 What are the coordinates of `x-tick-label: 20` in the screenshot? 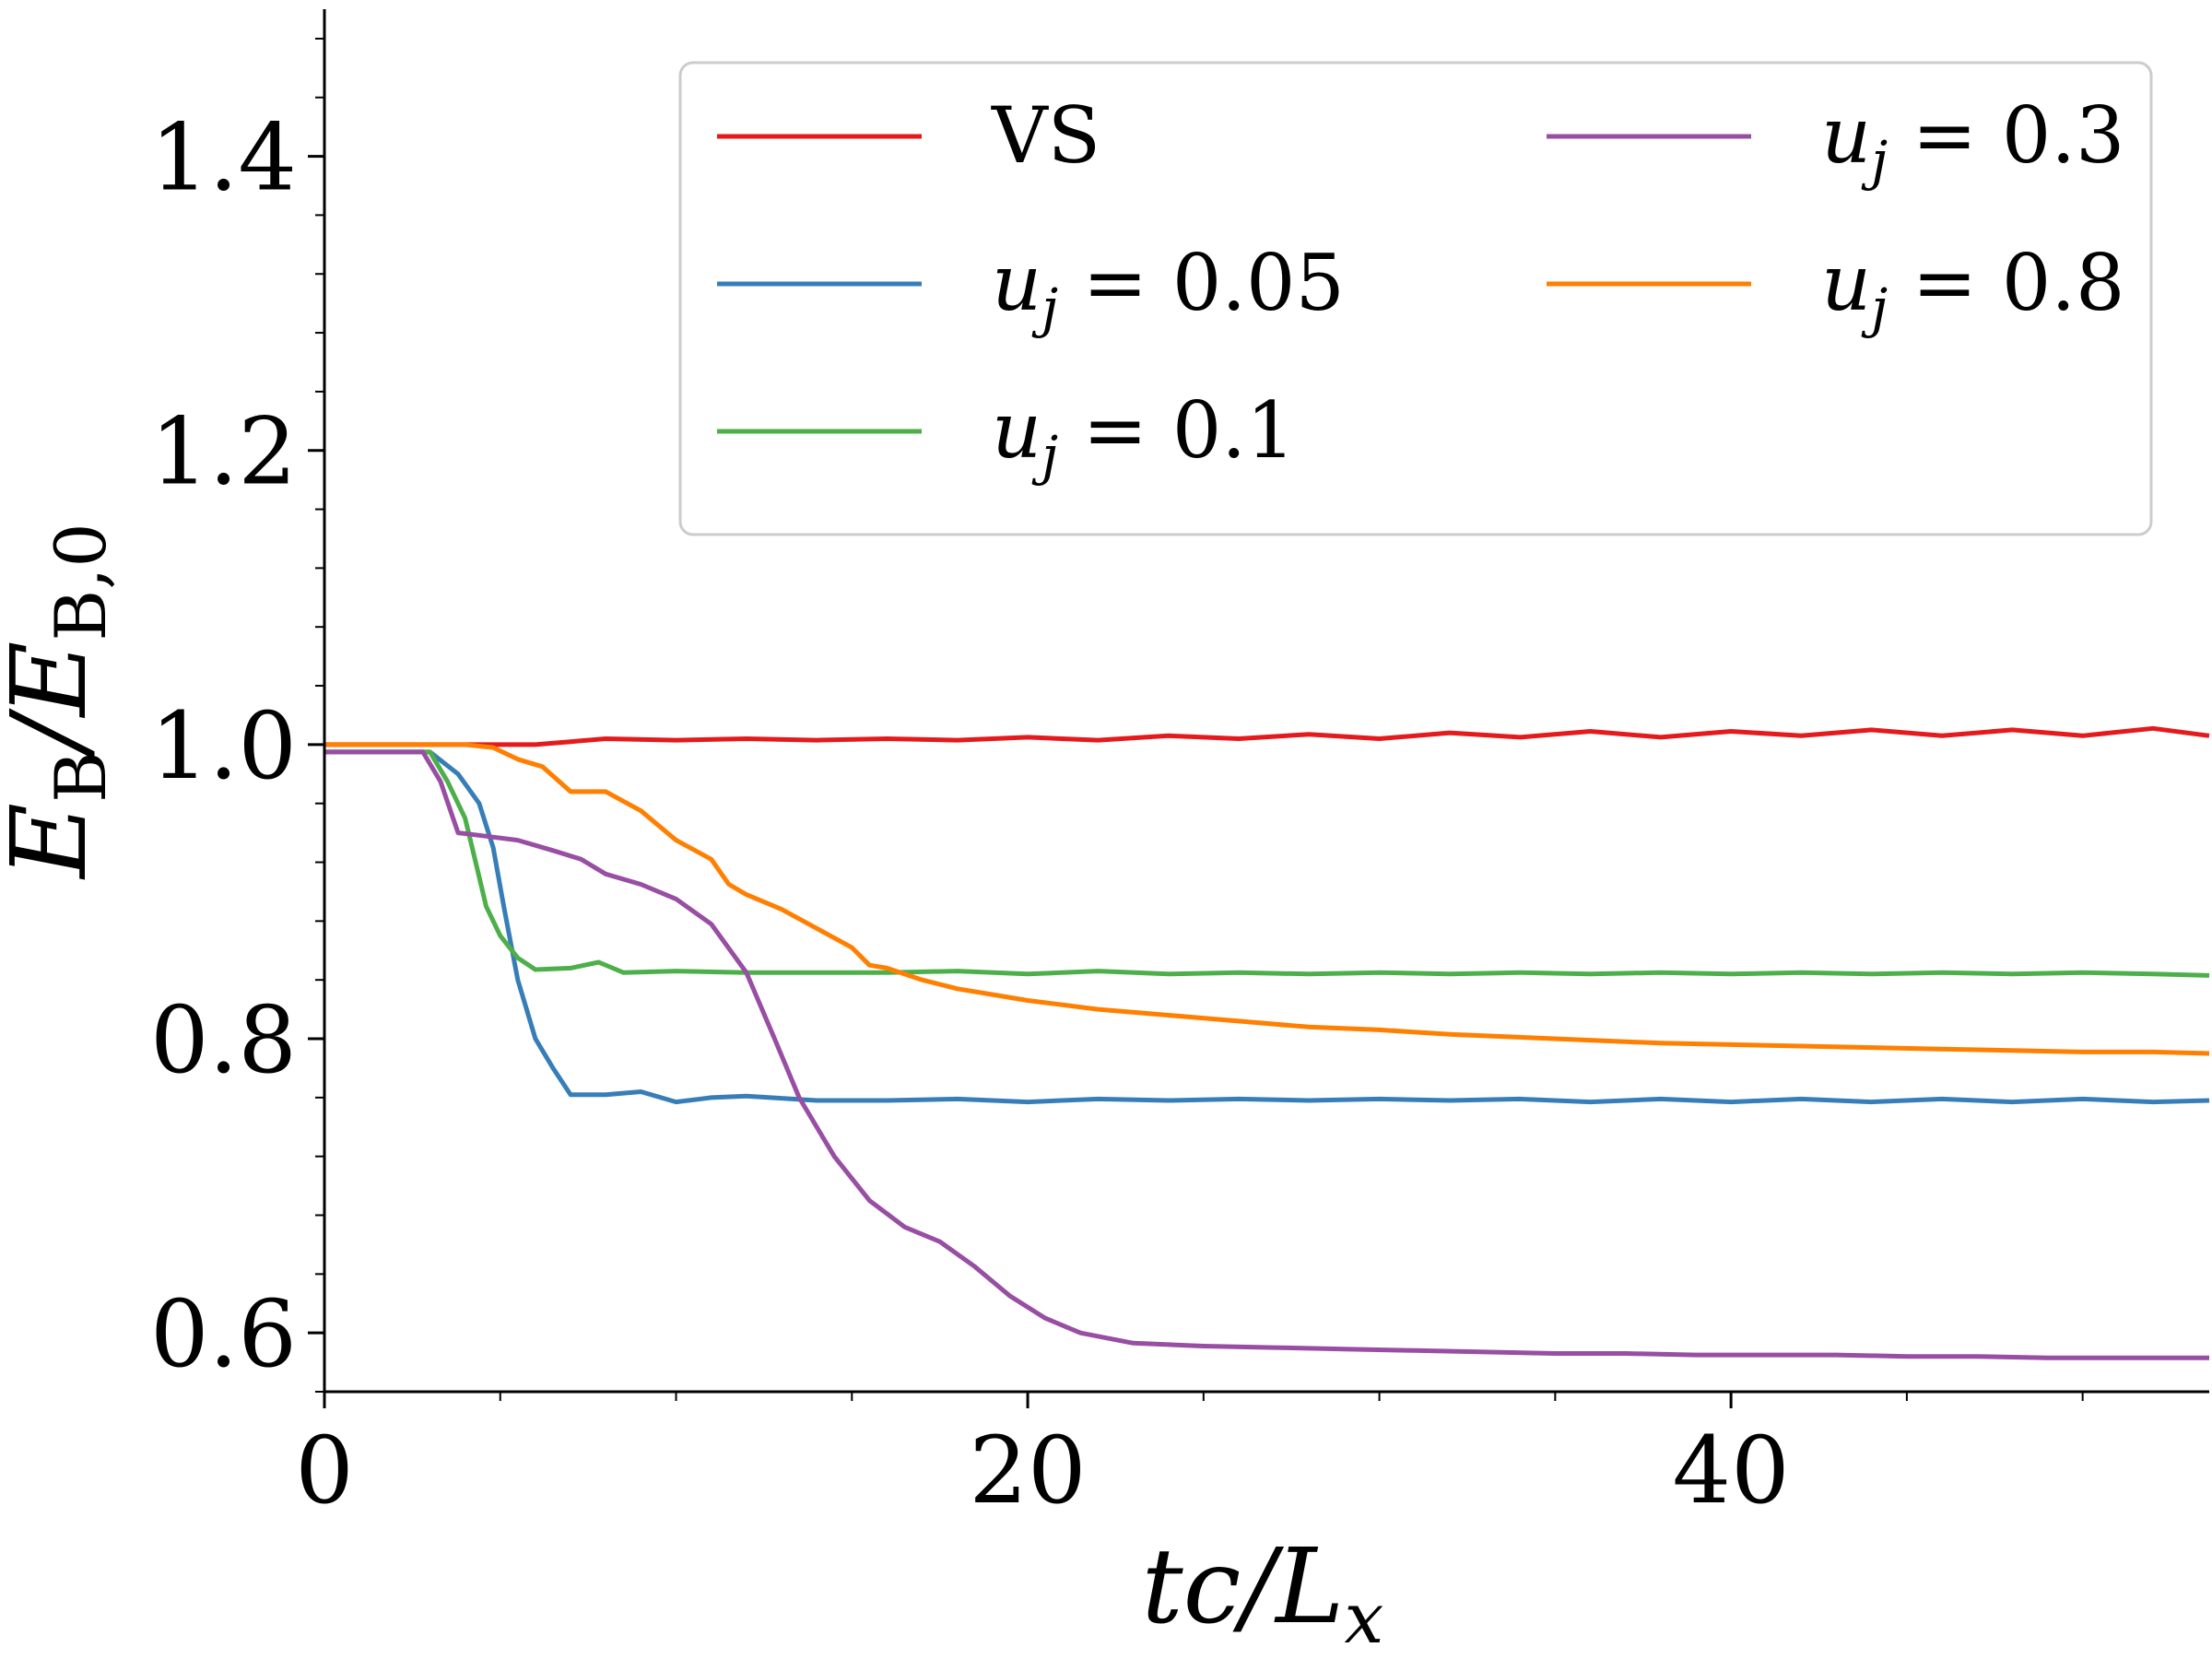 It's located at (1027, 1470).